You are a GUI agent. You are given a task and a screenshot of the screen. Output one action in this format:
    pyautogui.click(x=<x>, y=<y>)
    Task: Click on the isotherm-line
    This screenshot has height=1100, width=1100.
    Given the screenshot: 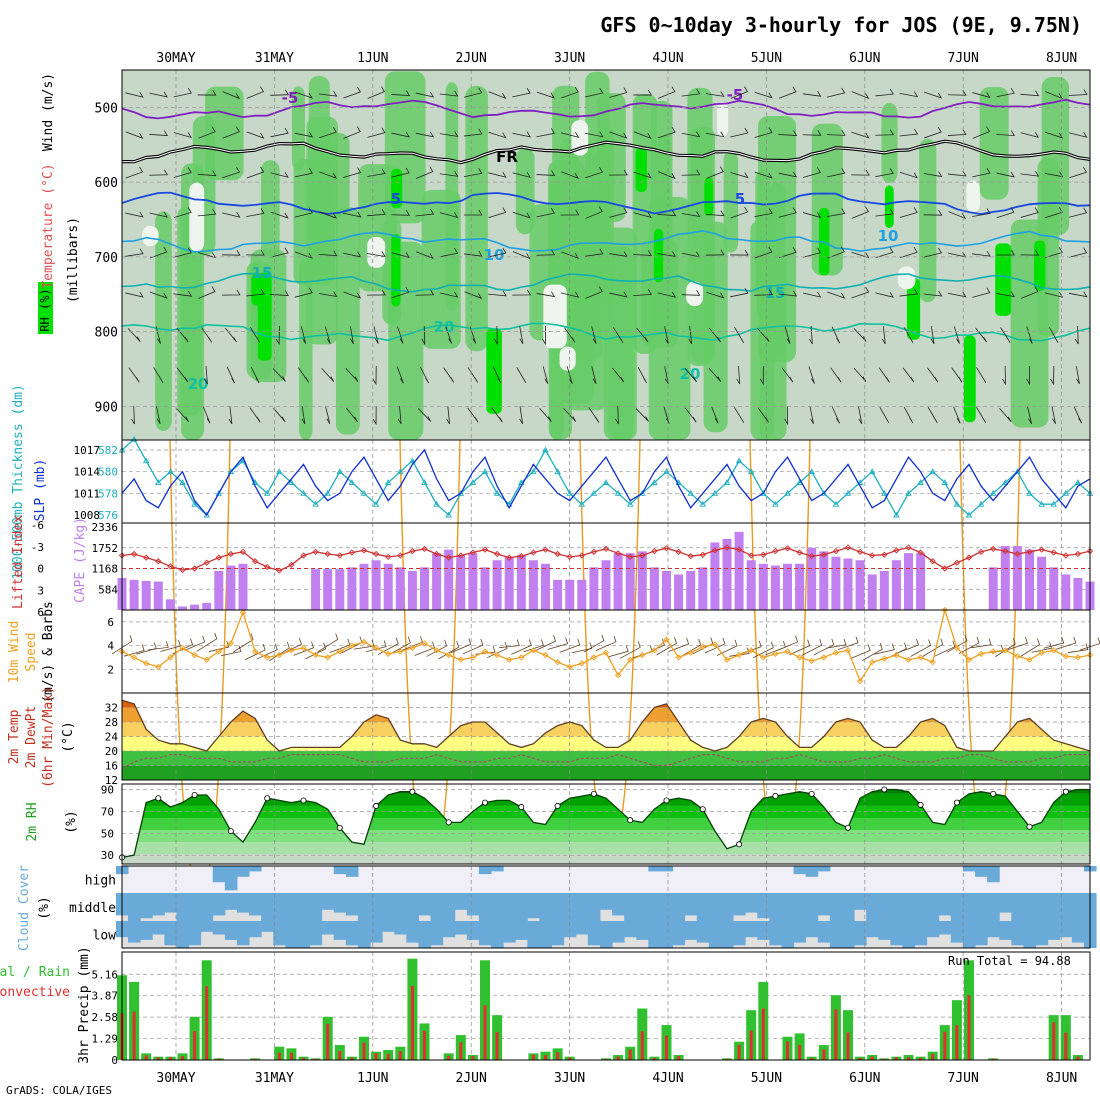 What is the action you would take?
    pyautogui.click(x=606, y=282)
    